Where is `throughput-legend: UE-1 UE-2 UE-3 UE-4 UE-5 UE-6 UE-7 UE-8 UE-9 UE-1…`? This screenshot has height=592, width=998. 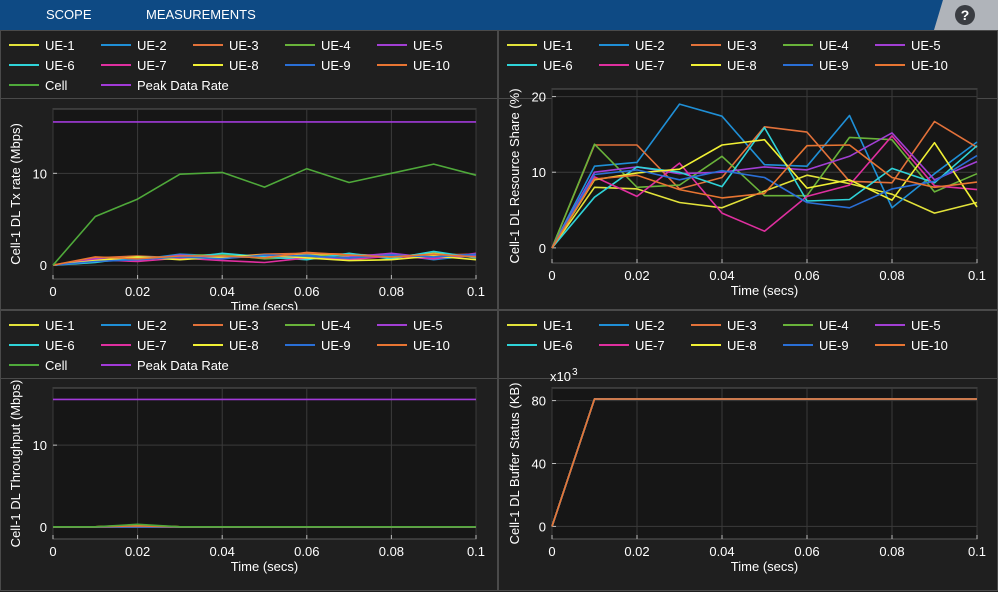 throughput-legend: UE-1 UE-2 UE-3 UE-4 UE-5 UE-6 UE-7 UE-8 UE-9 UE-1… is located at coordinates (249, 345).